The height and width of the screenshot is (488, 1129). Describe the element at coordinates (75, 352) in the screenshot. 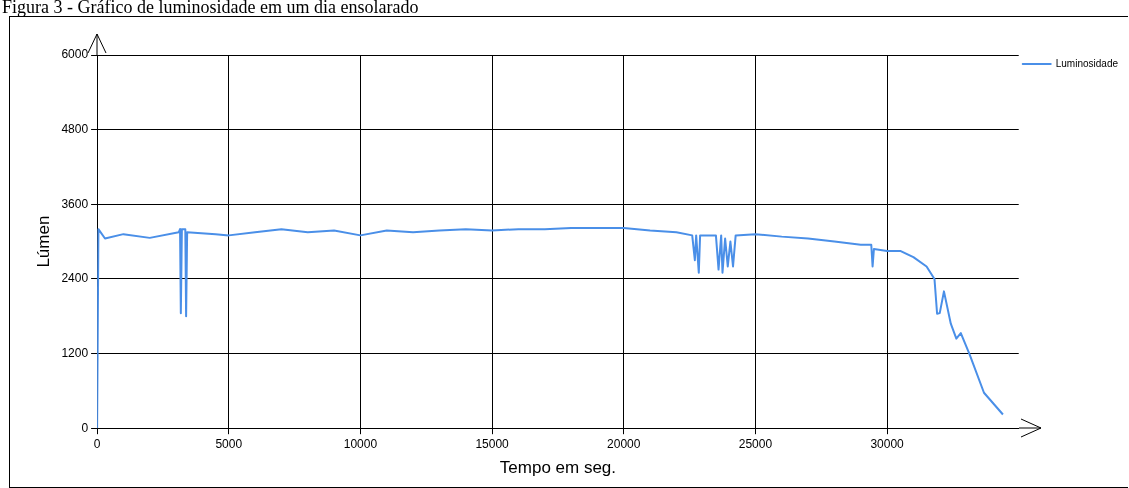

I see `y-tick-label: 1200` at that location.